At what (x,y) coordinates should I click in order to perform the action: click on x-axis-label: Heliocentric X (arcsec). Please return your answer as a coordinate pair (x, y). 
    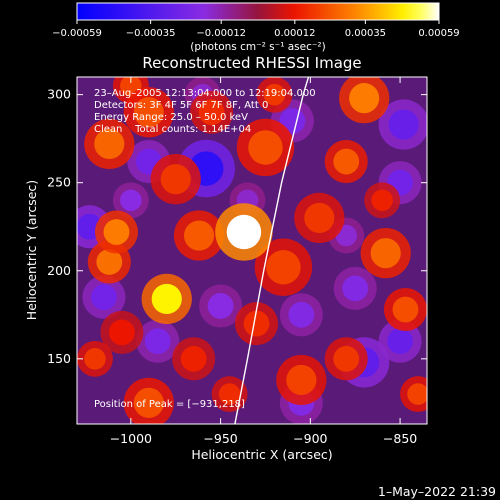
    Looking at the image, I should click on (261, 454).